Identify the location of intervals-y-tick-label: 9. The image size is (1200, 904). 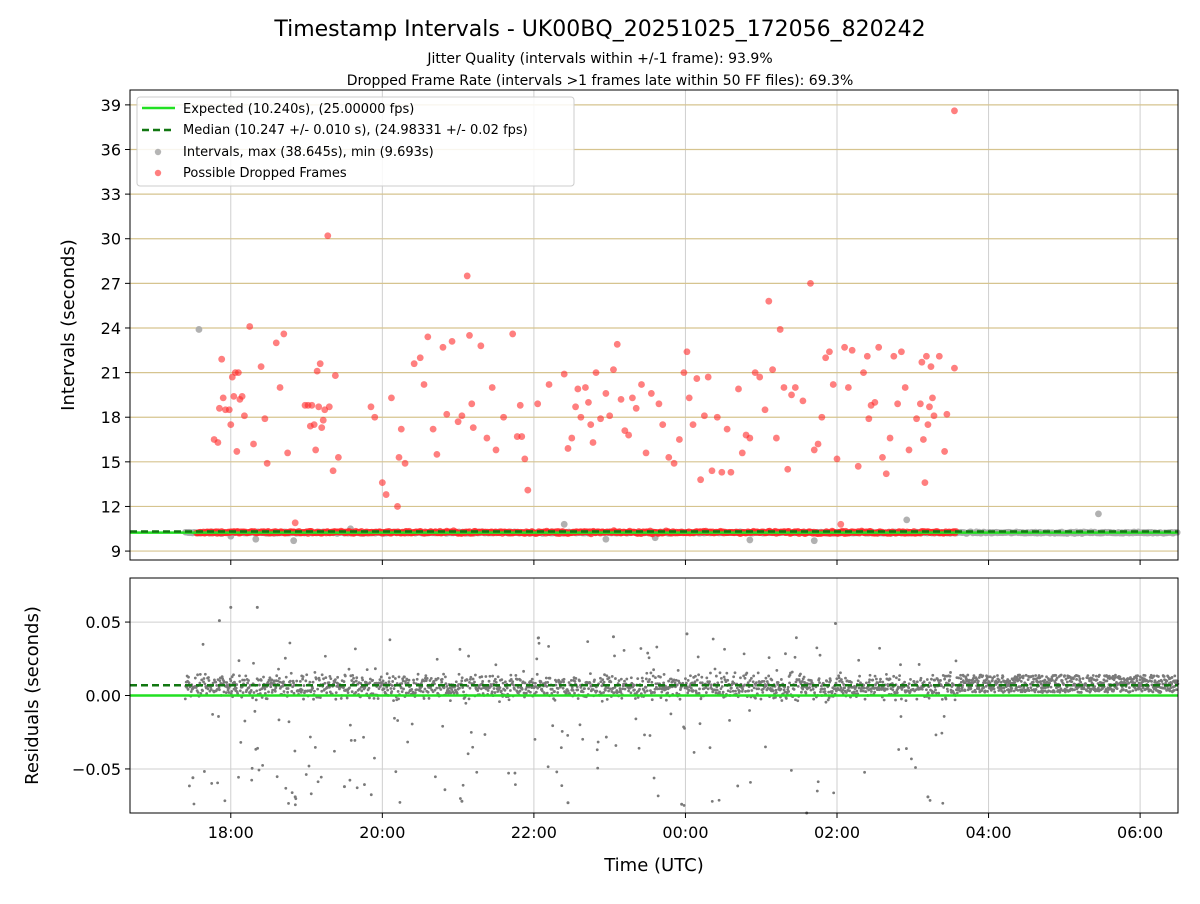
(116, 551).